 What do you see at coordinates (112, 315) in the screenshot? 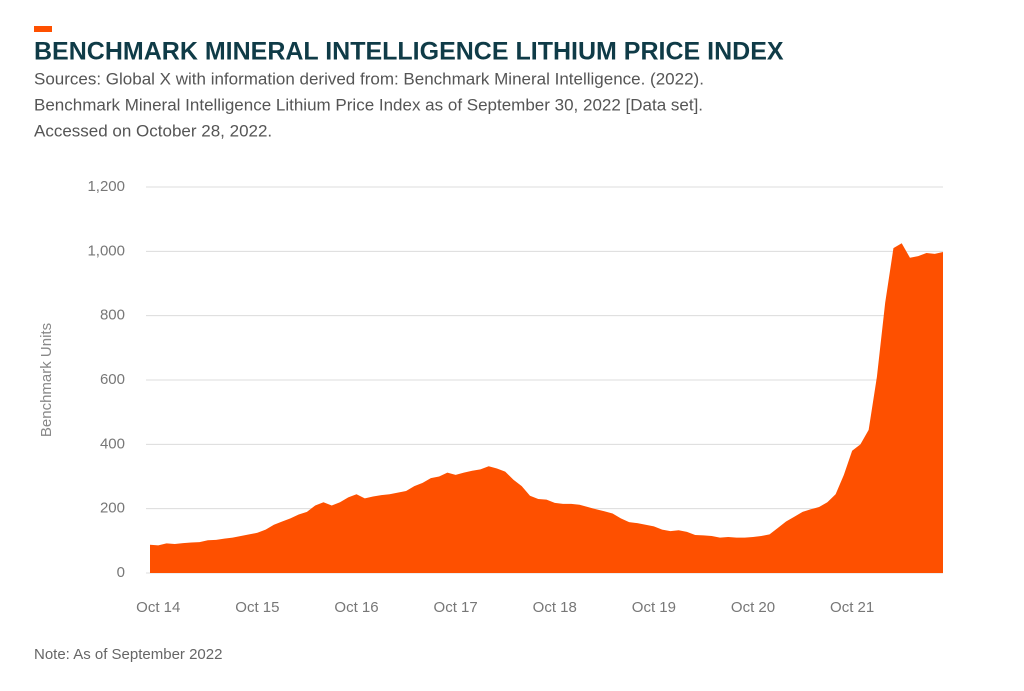
I see `y-tick-label: 800` at bounding box center [112, 315].